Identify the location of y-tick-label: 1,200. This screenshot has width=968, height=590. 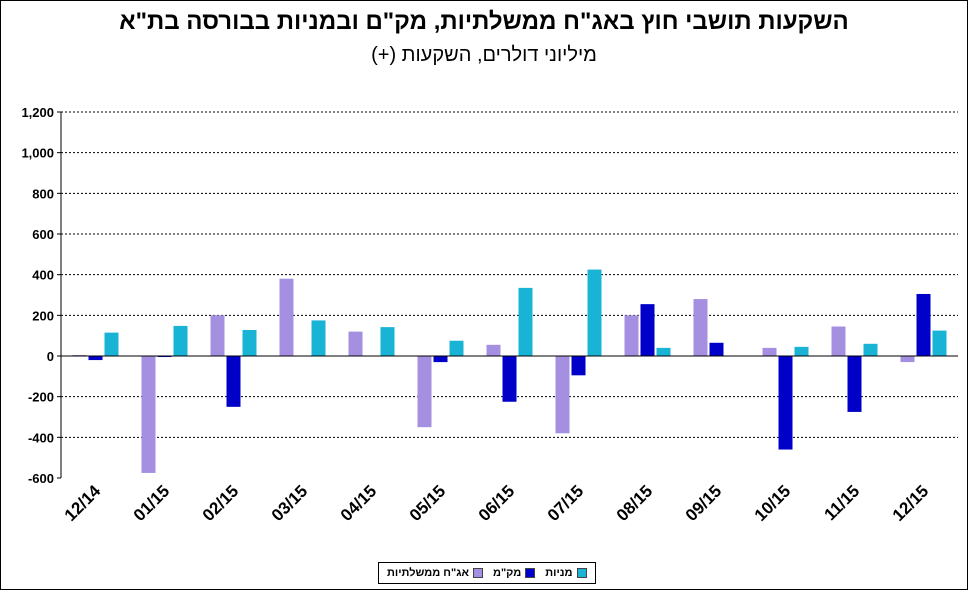
(37, 112).